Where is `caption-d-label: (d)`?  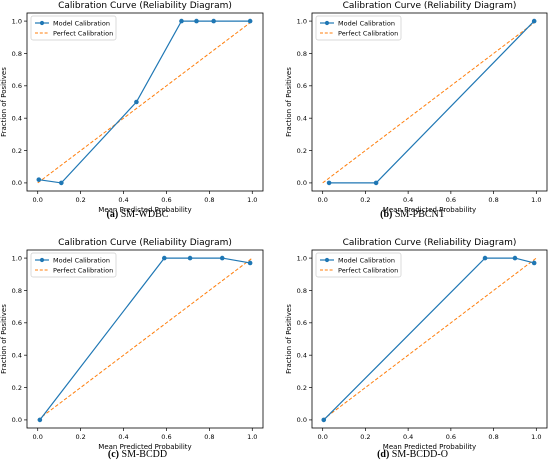
caption-d-label: (d) is located at coordinates (383, 454).